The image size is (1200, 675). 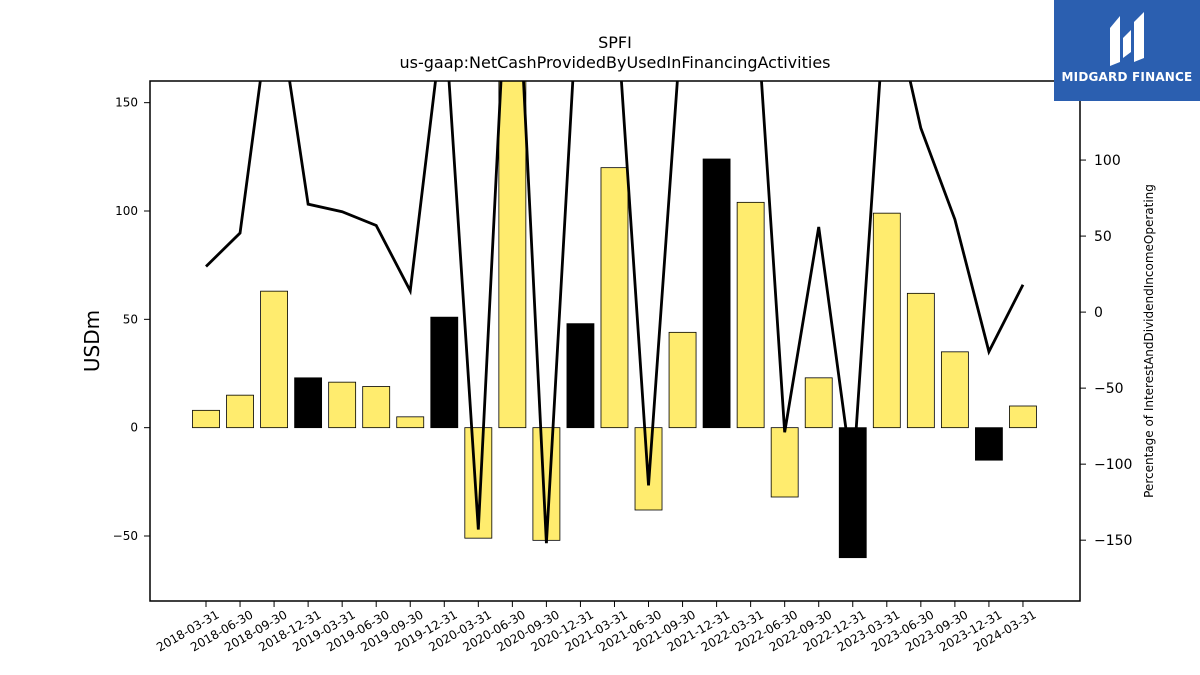 I want to click on y-tick-label: 0, so click(x=134, y=428).